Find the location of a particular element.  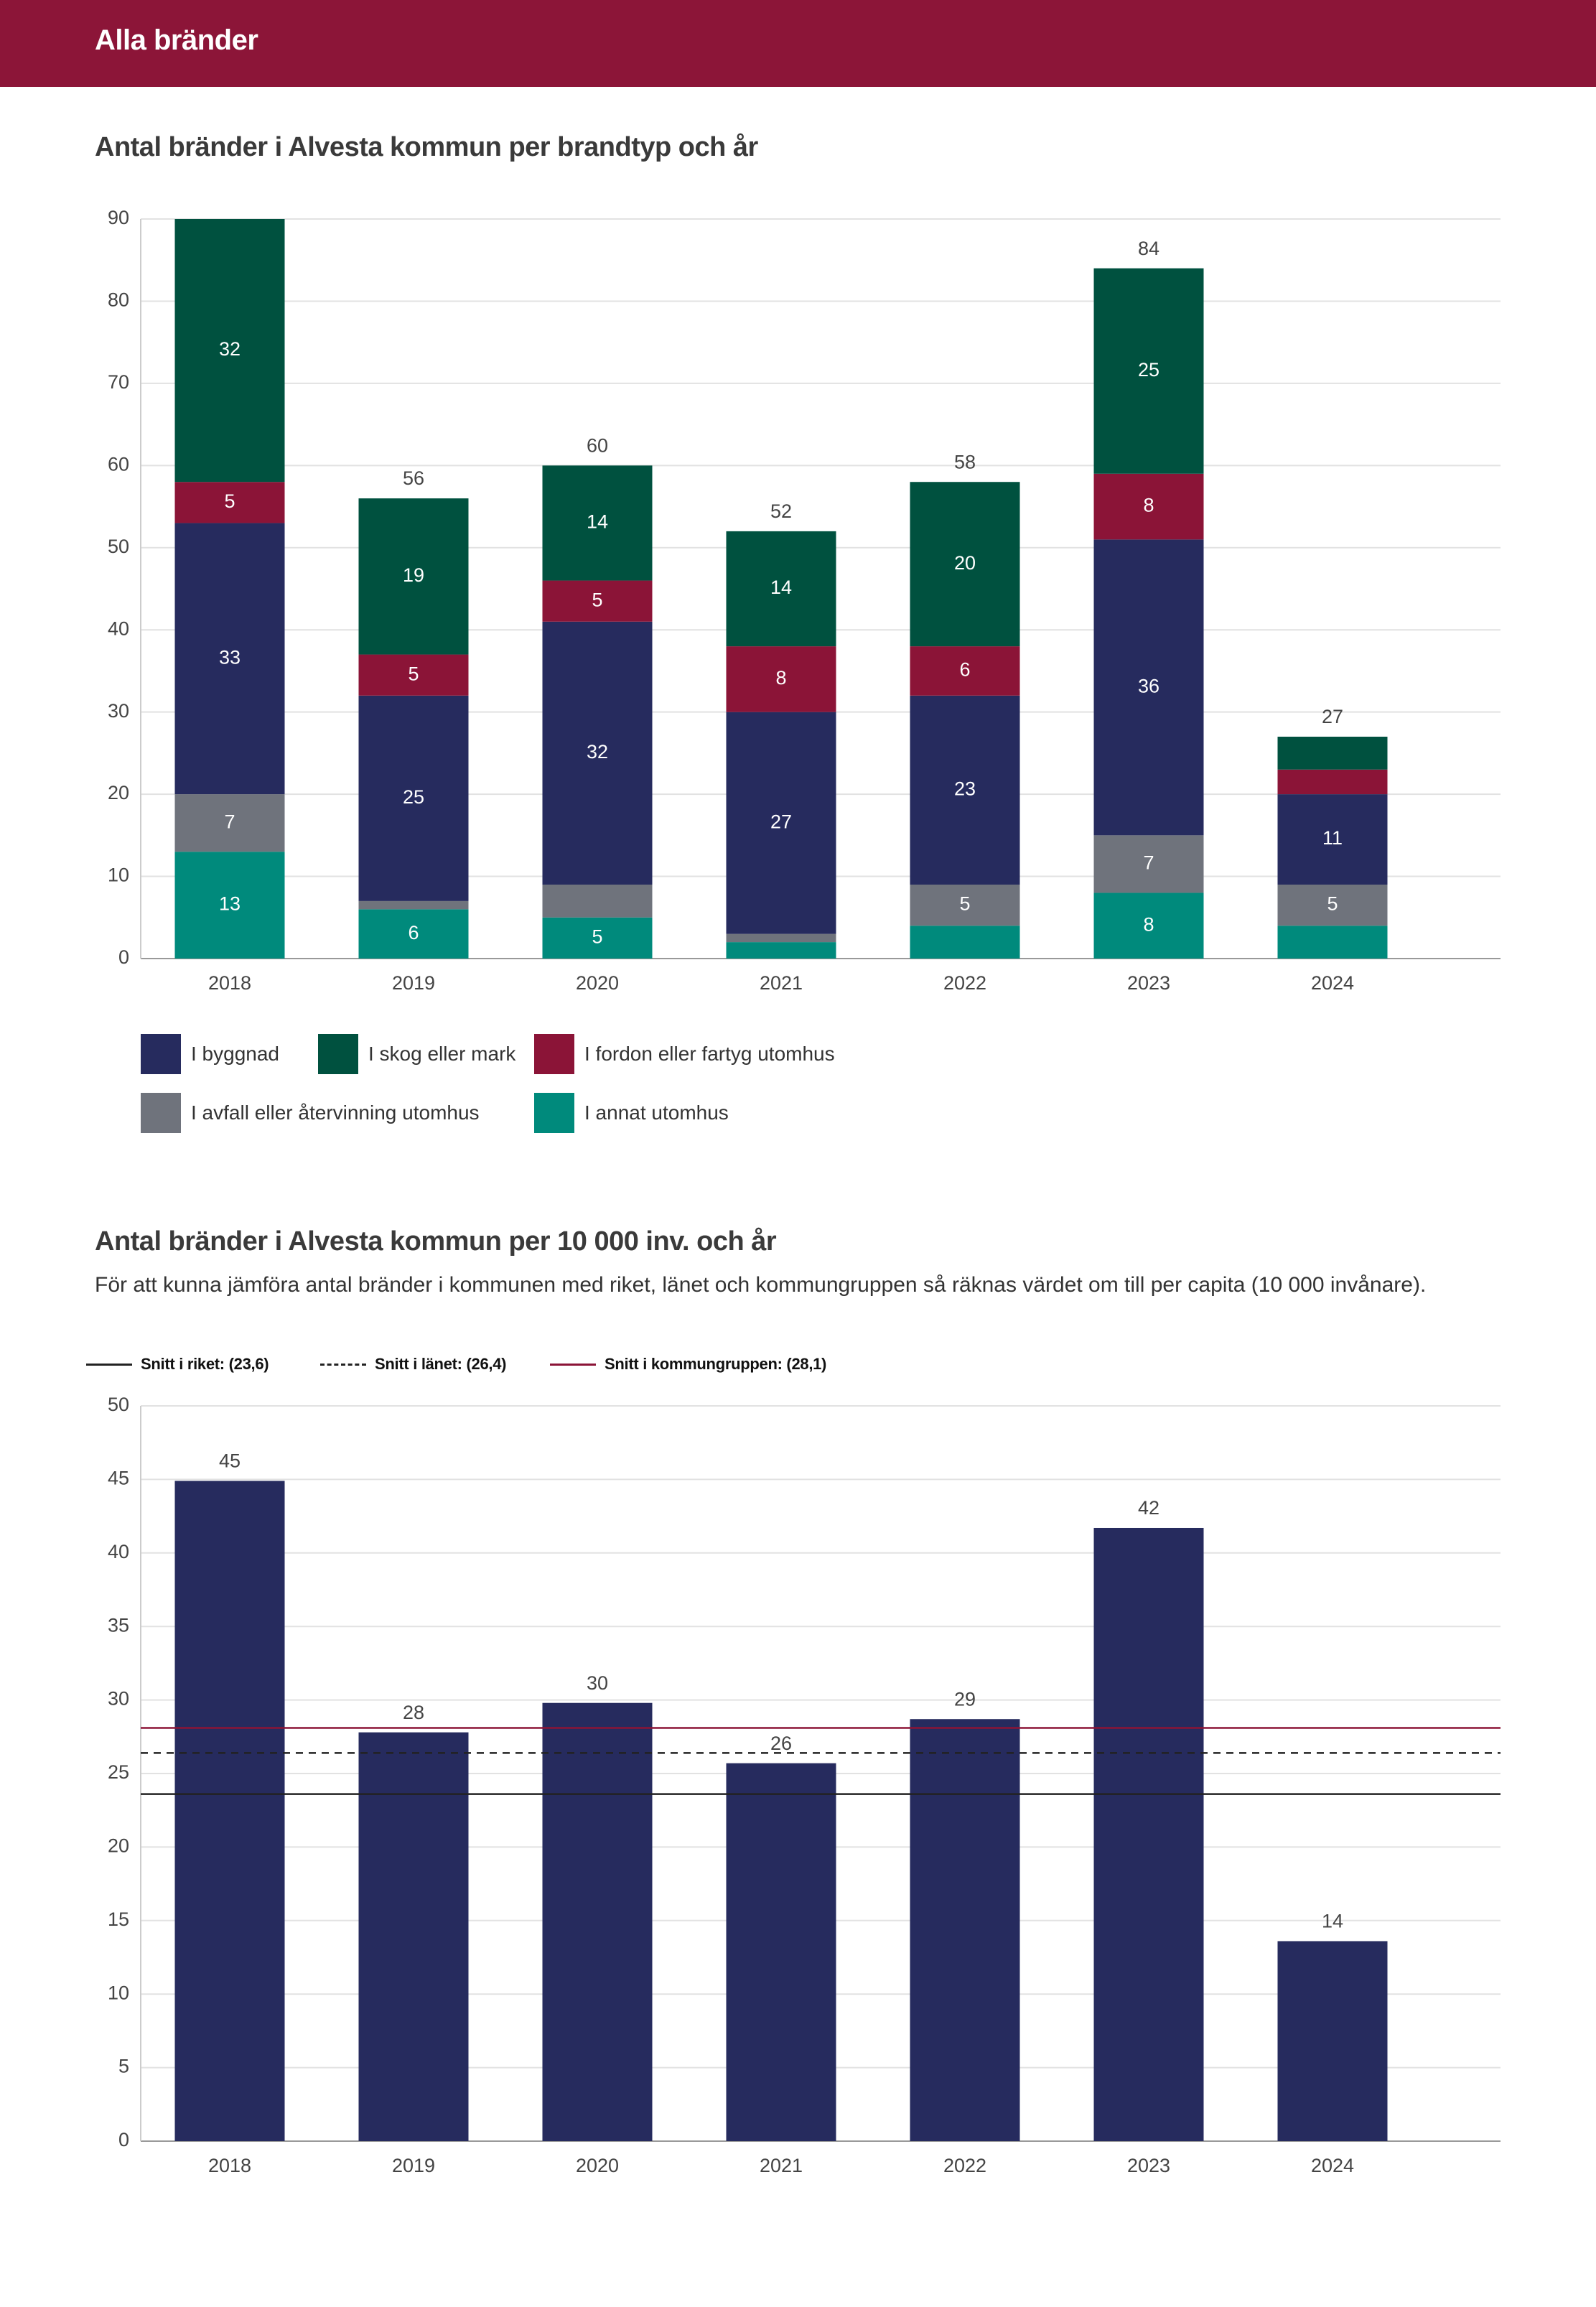

chart1-y-tick-label: 40 is located at coordinates (118, 628).